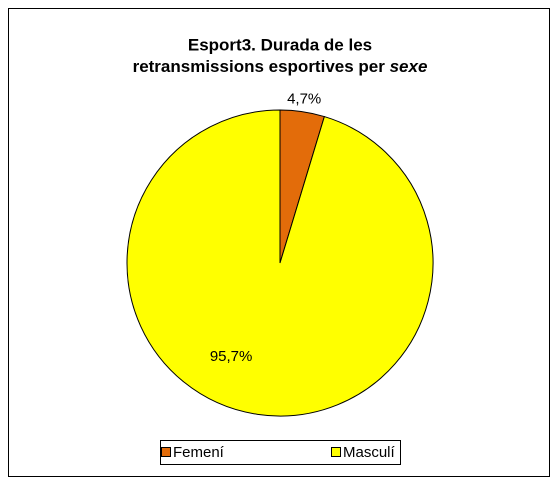 The width and height of the screenshot is (558, 485). Describe the element at coordinates (199, 452) in the screenshot. I see `legend-label: Femení` at that location.